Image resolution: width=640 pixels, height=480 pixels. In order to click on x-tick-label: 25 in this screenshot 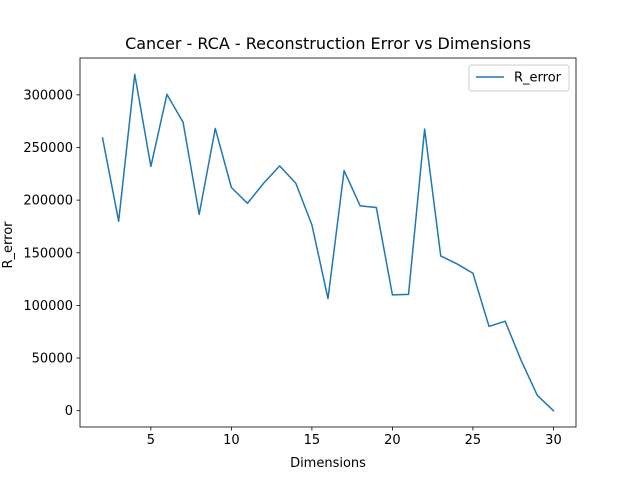, I will do `click(473, 440)`.